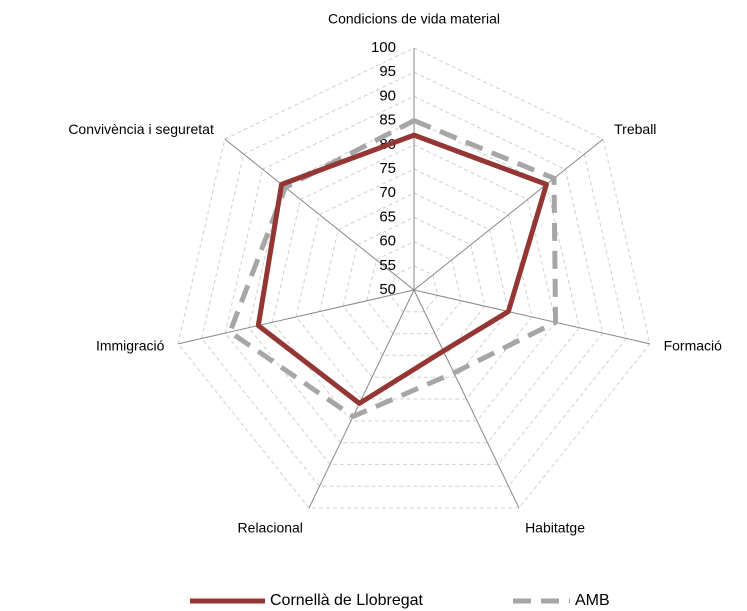  What do you see at coordinates (387, 71) in the screenshot?
I see `r-tick-label: 95` at bounding box center [387, 71].